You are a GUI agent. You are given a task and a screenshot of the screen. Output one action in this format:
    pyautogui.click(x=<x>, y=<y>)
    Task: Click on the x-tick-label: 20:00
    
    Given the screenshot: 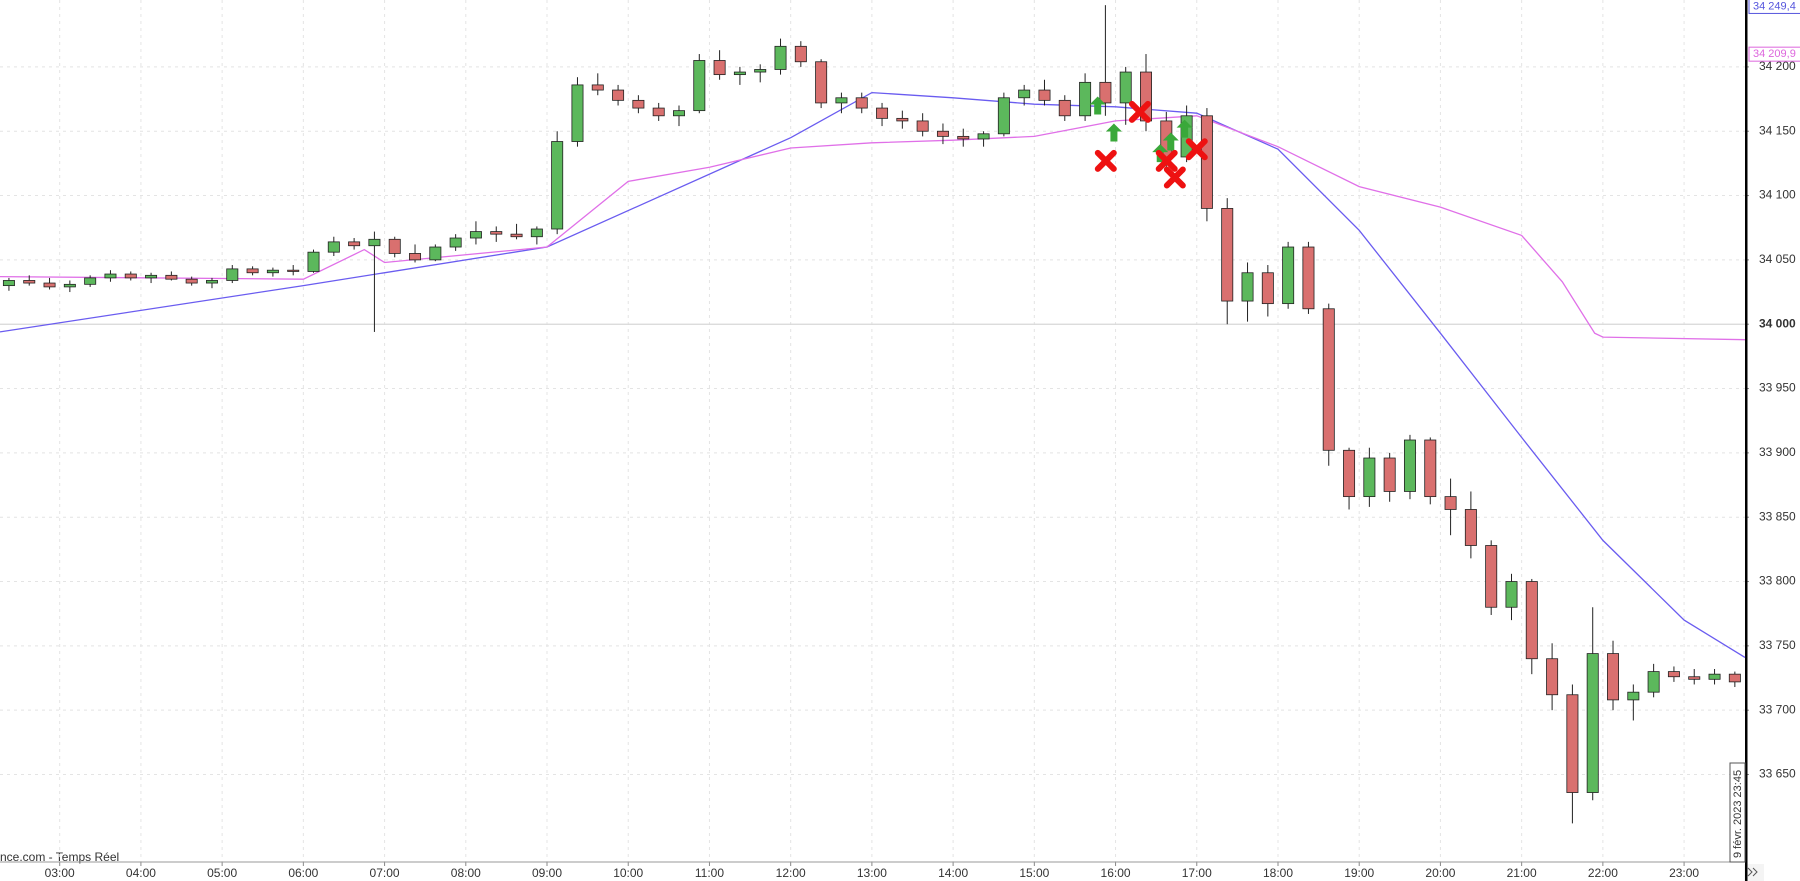 What is the action you would take?
    pyautogui.click(x=1440, y=873)
    